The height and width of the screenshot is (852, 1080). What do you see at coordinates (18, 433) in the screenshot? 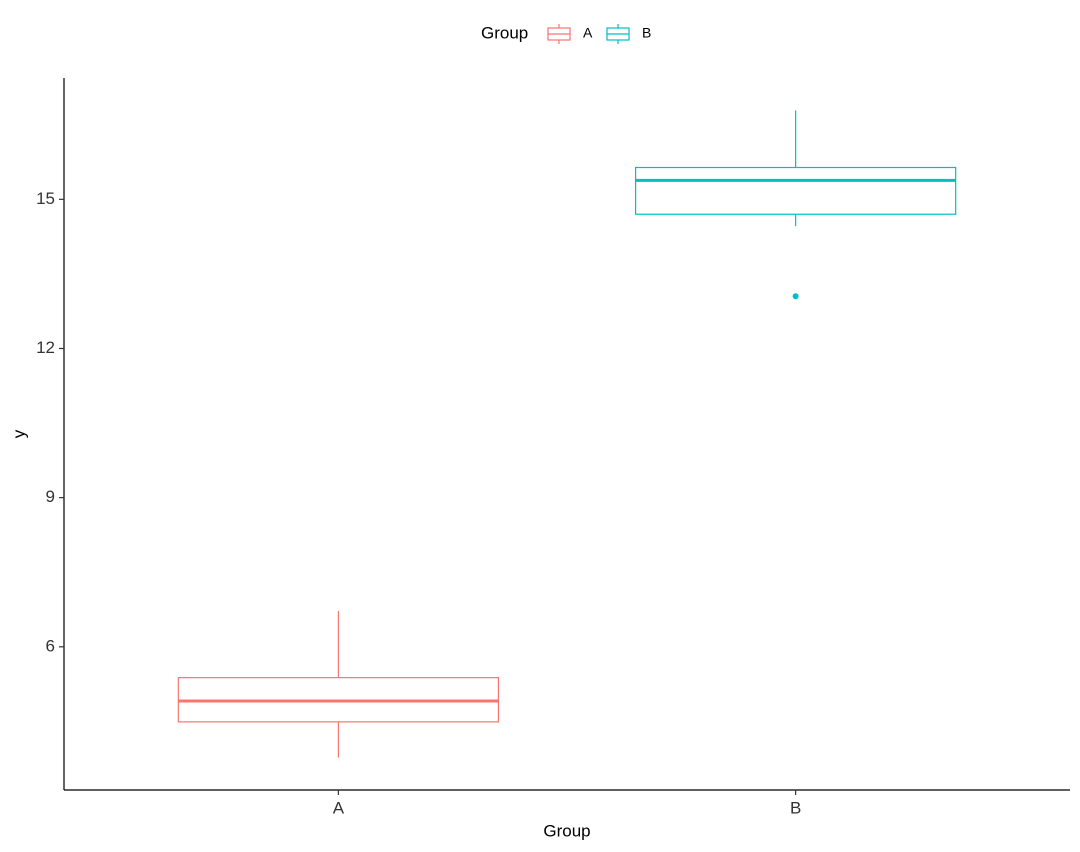
I see `y-axis-title: y` at bounding box center [18, 433].